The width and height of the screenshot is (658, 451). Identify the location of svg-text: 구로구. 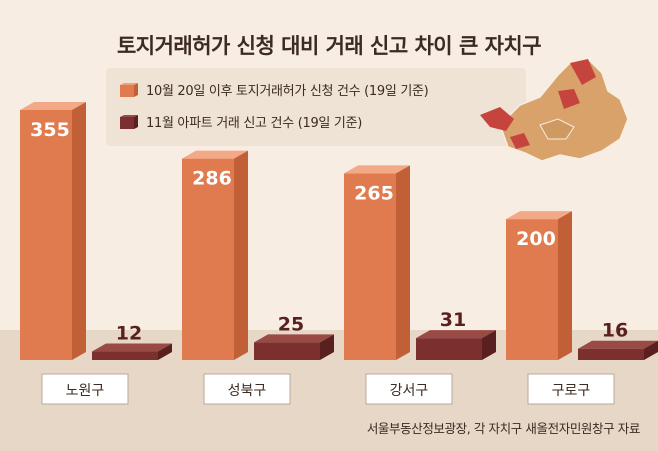
(571, 391).